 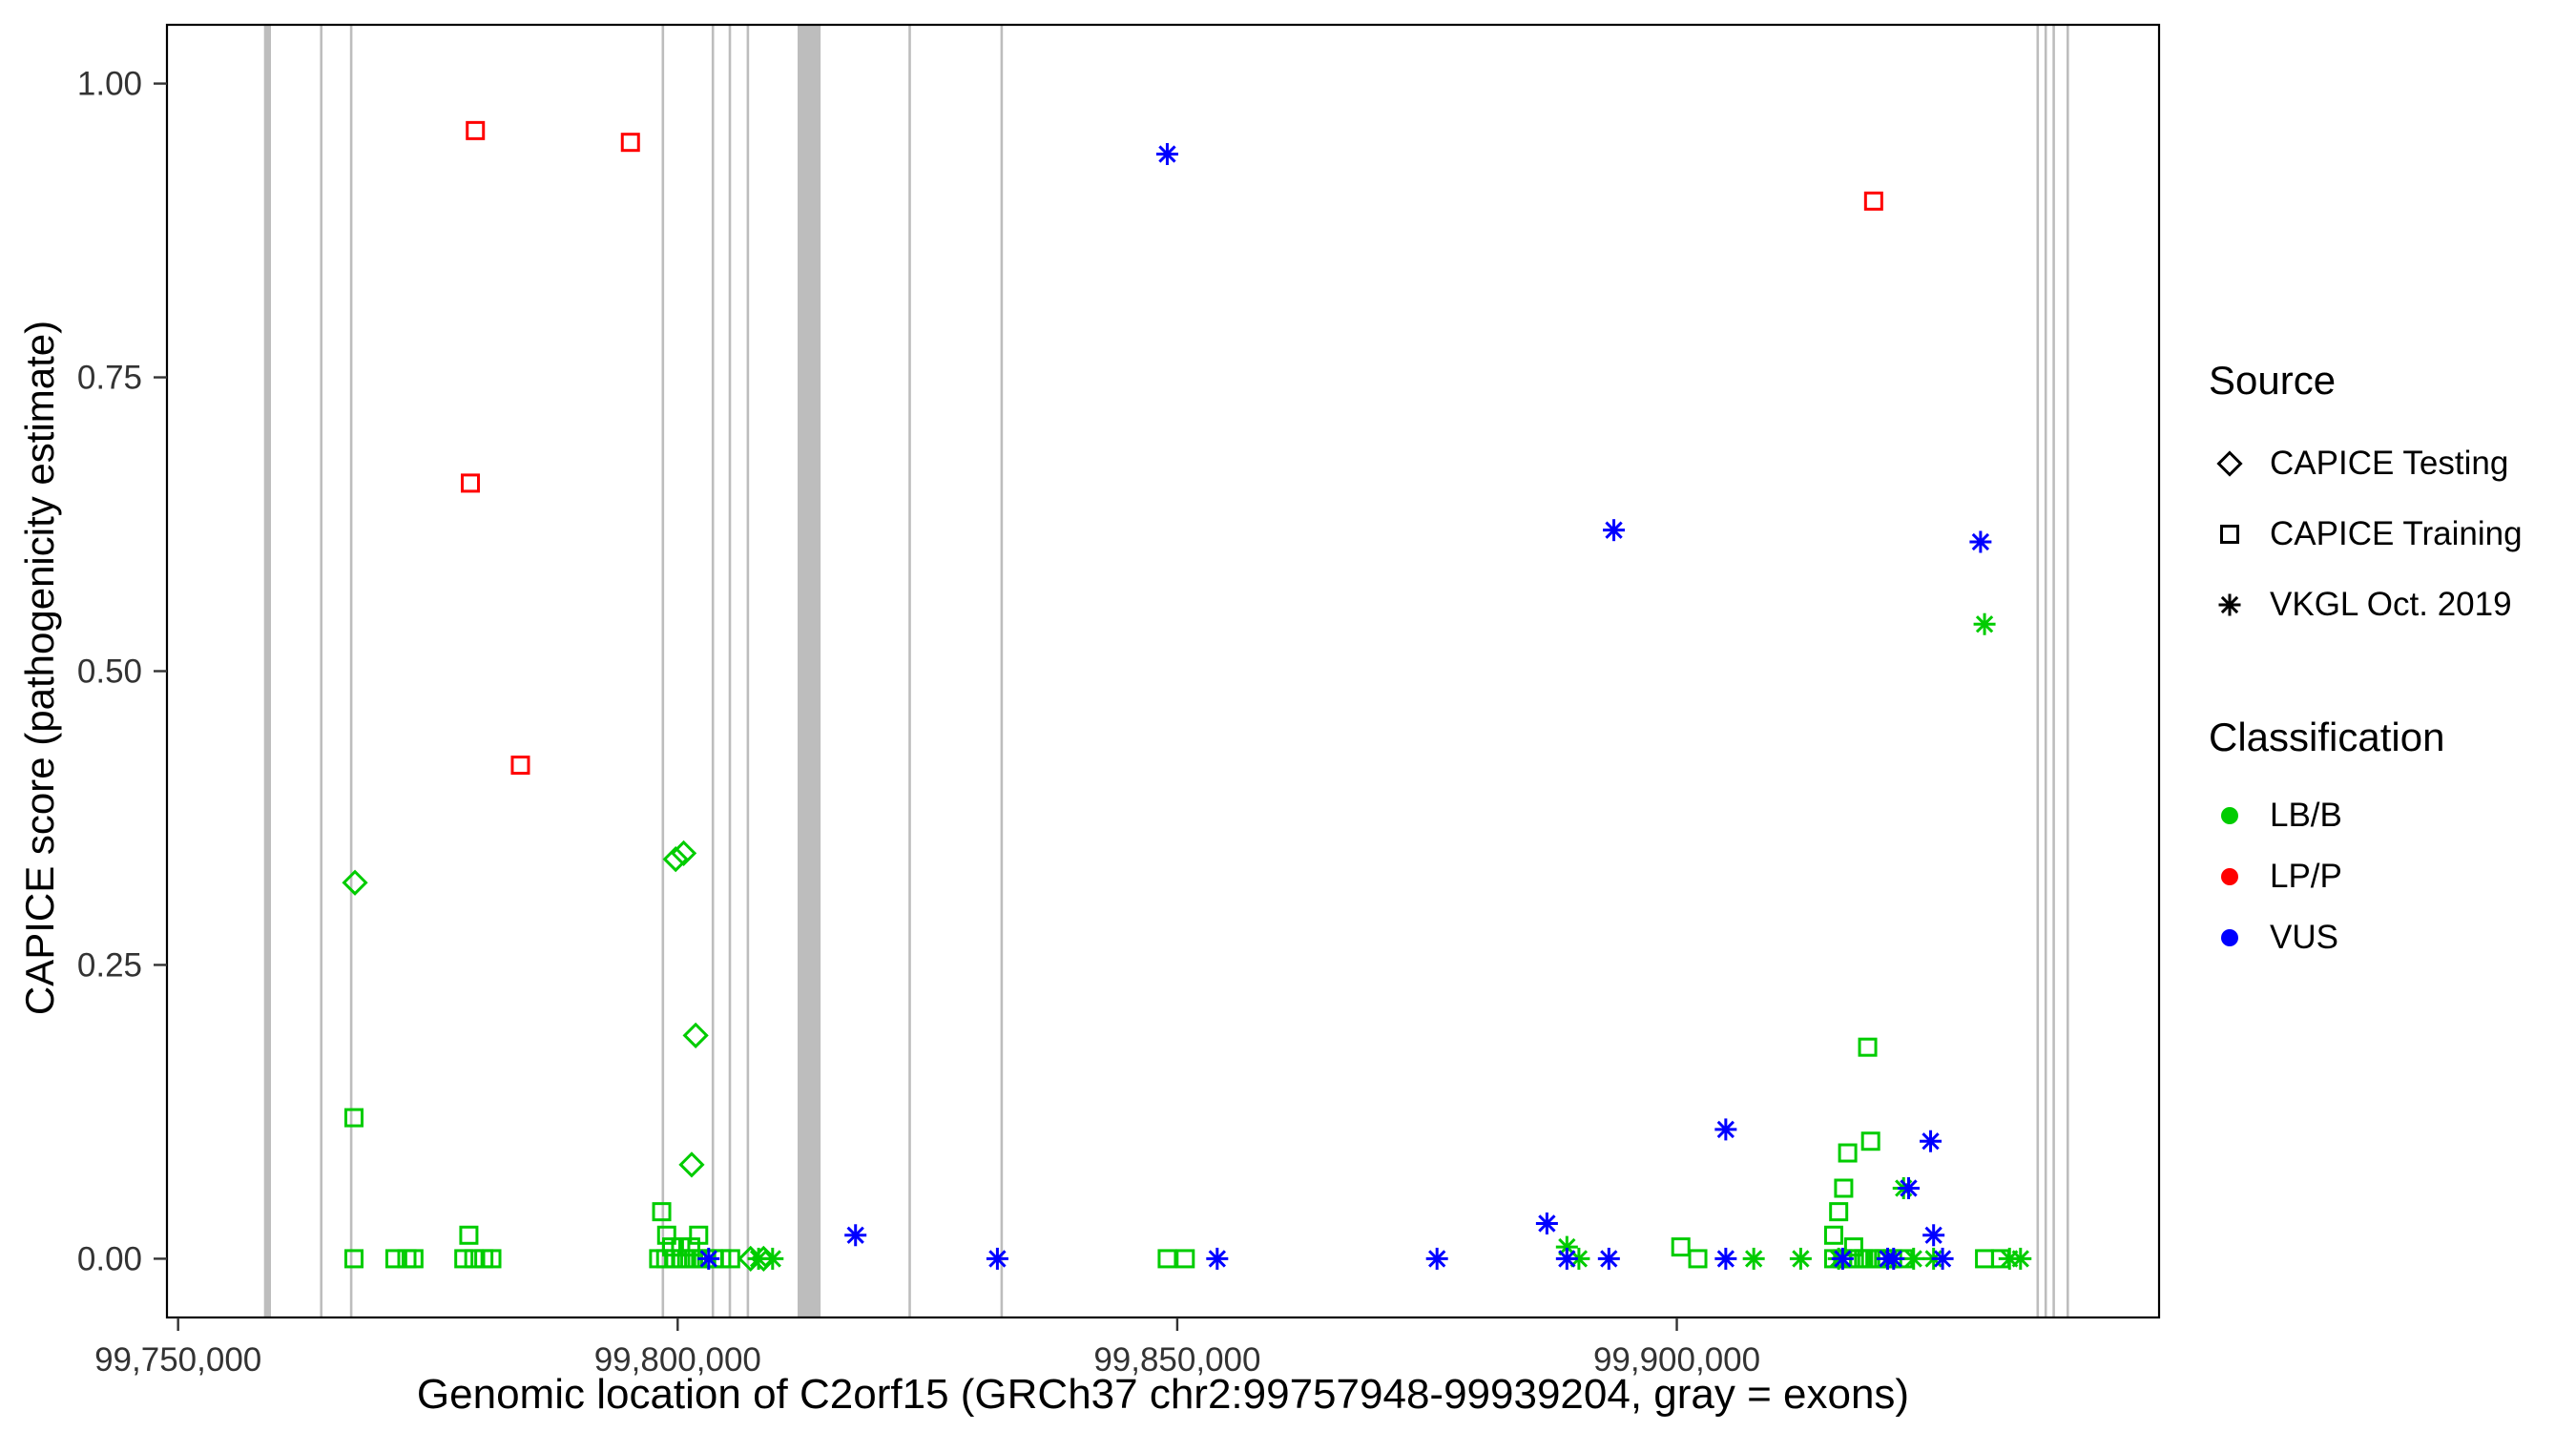 I want to click on legend-classification-items: LB/B LP/P VUS, so click(x=2390, y=876).